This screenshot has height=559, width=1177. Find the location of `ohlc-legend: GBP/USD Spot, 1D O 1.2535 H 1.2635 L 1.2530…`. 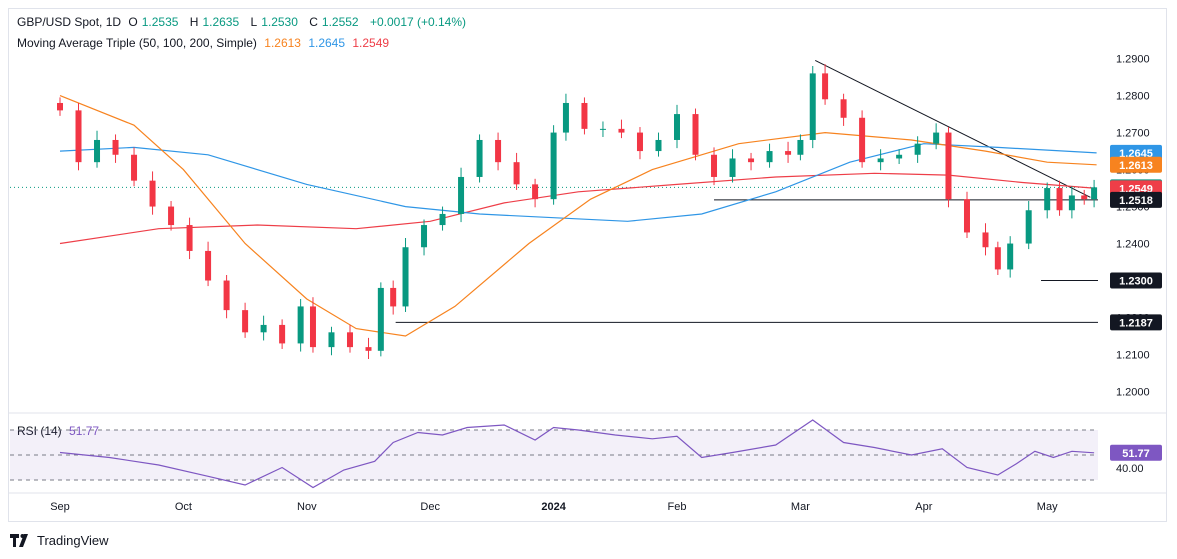

ohlc-legend: GBP/USD Spot, 1D O 1.2535 H 1.2635 L 1.2530… is located at coordinates (242, 22).